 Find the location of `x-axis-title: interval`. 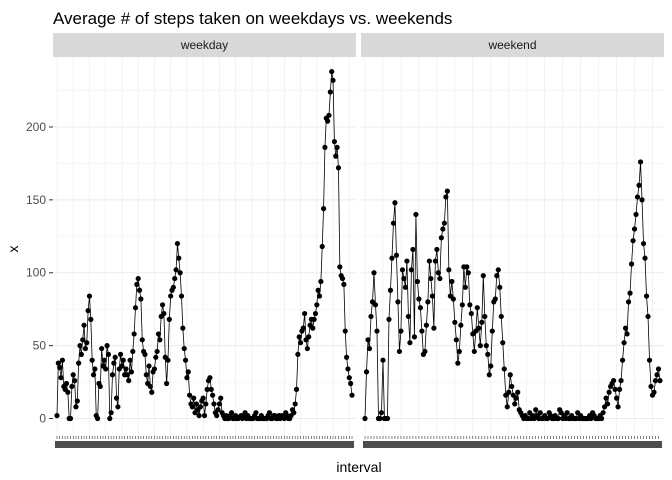

x-axis-title: interval is located at coordinates (358, 467).